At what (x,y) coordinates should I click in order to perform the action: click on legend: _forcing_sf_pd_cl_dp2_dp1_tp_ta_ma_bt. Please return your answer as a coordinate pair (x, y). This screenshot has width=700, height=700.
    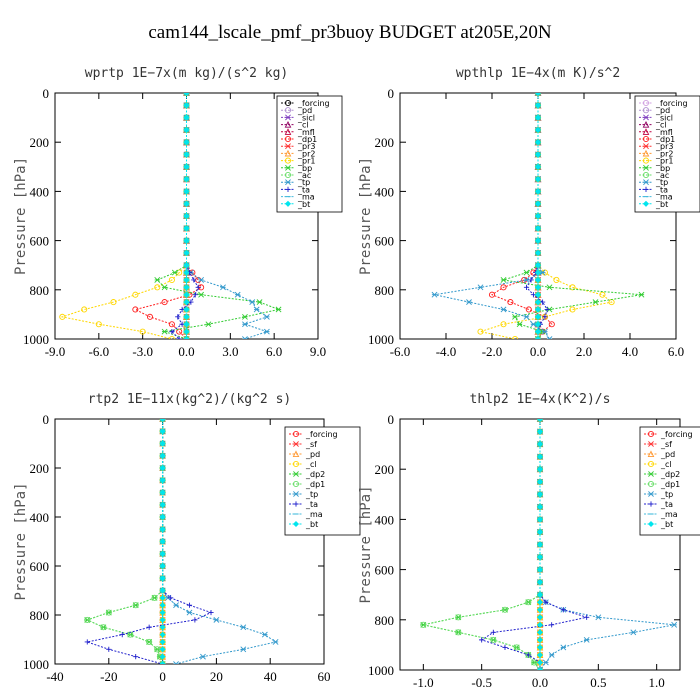
    Looking at the image, I should click on (669, 481).